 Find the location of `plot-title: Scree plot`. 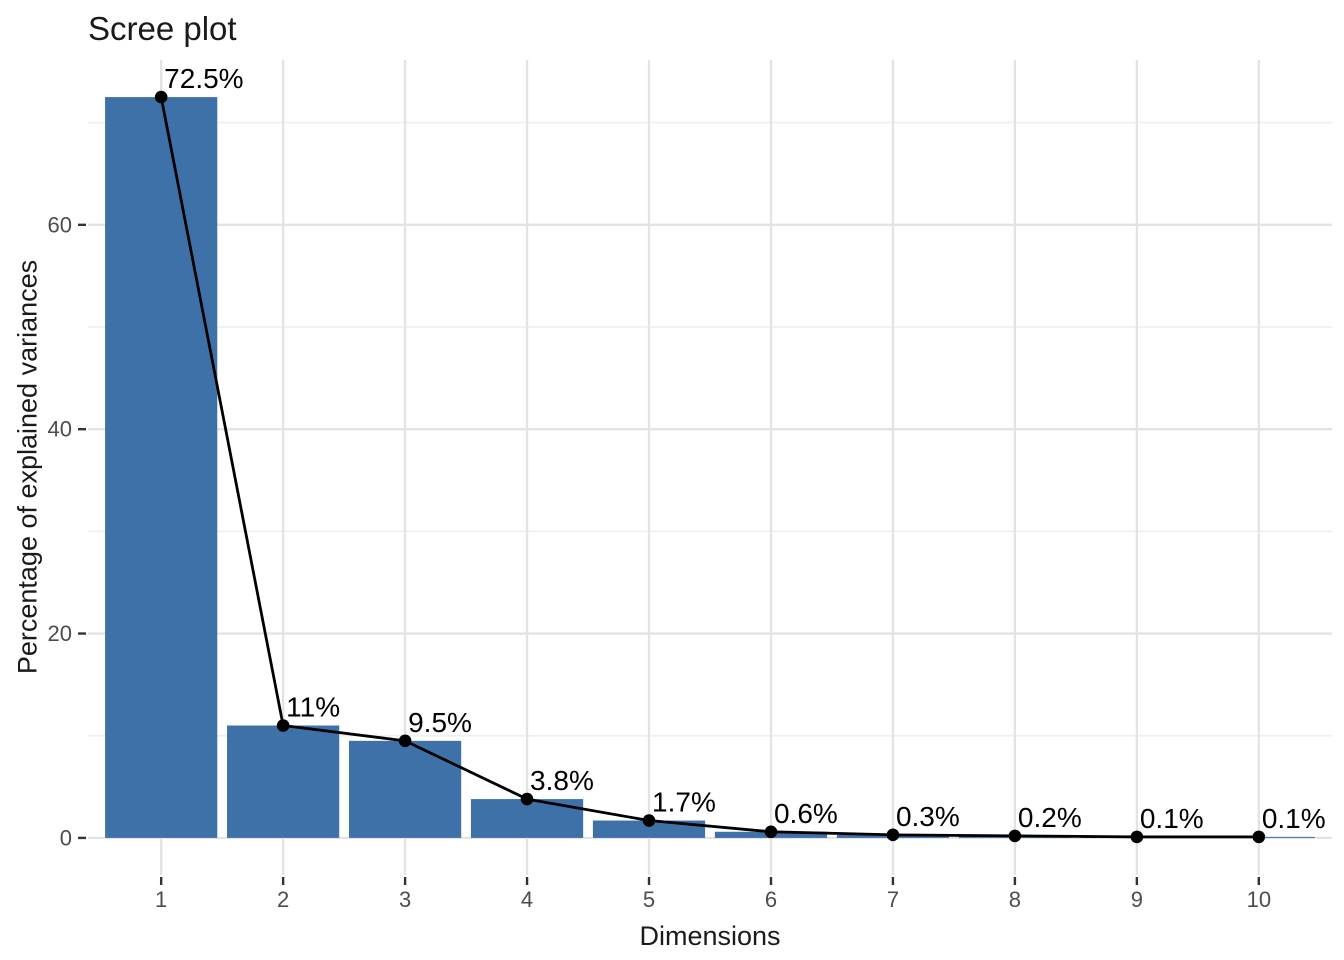

plot-title: Scree plot is located at coordinates (162, 28).